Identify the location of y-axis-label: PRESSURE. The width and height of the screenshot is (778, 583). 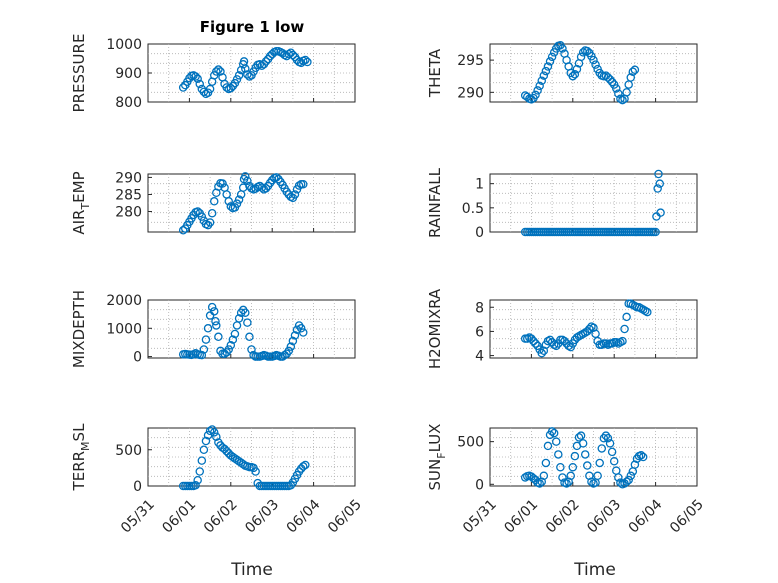
(79, 73).